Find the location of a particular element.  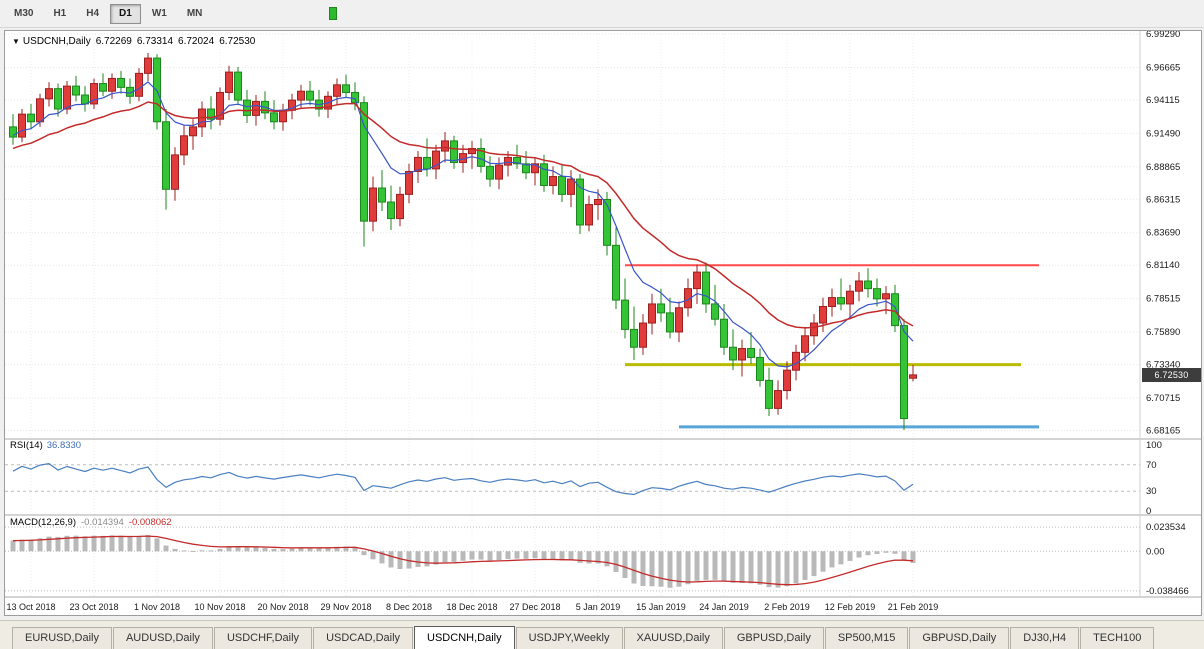

timeframe-button-w1: W1 is located at coordinates (159, 13).